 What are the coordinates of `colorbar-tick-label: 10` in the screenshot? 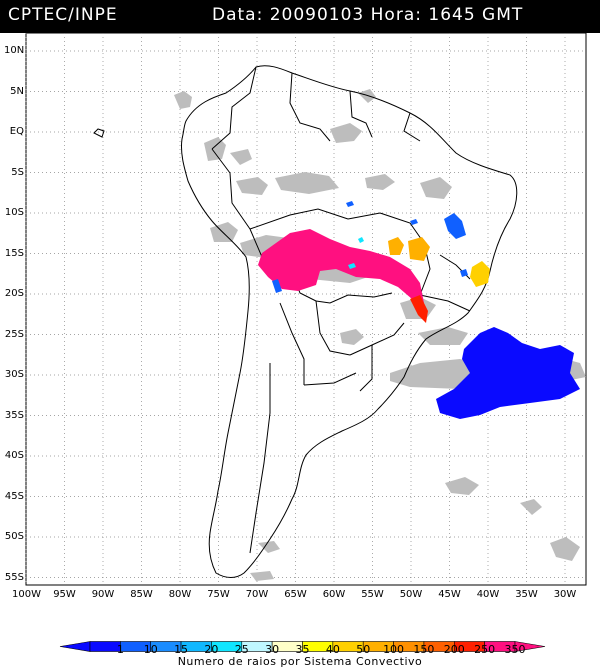 It's located at (150, 649).